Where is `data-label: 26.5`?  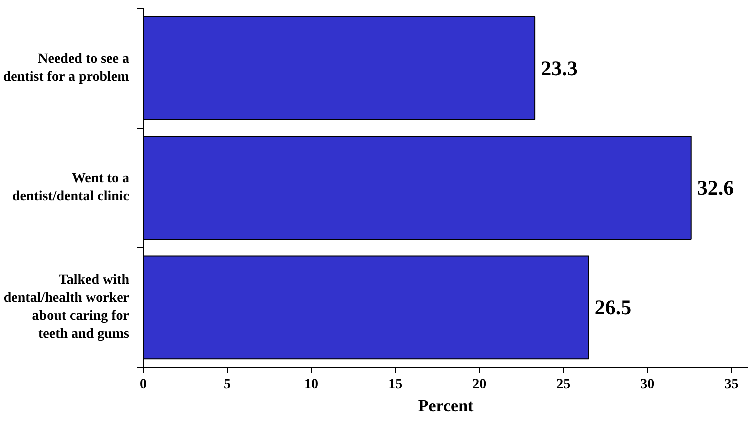
data-label: 26.5 is located at coordinates (613, 308).